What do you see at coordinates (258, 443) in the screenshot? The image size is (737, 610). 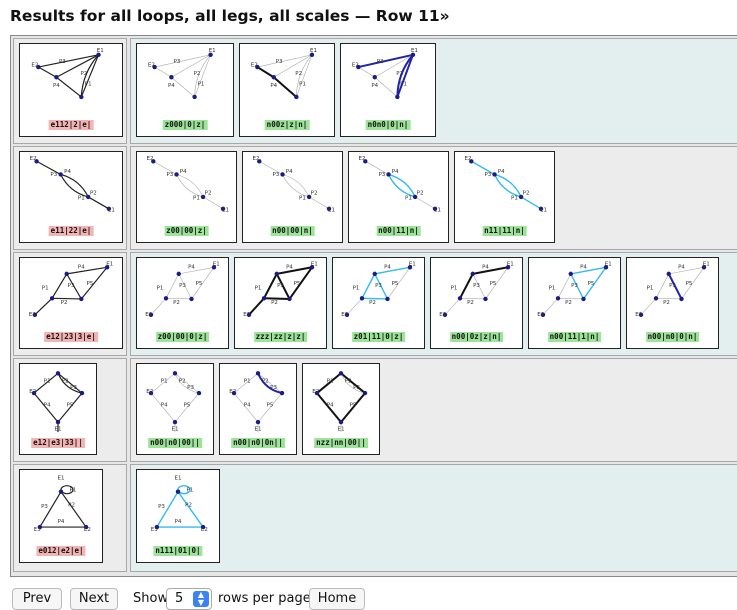 I see `result-label: n00|n0|0n||` at bounding box center [258, 443].